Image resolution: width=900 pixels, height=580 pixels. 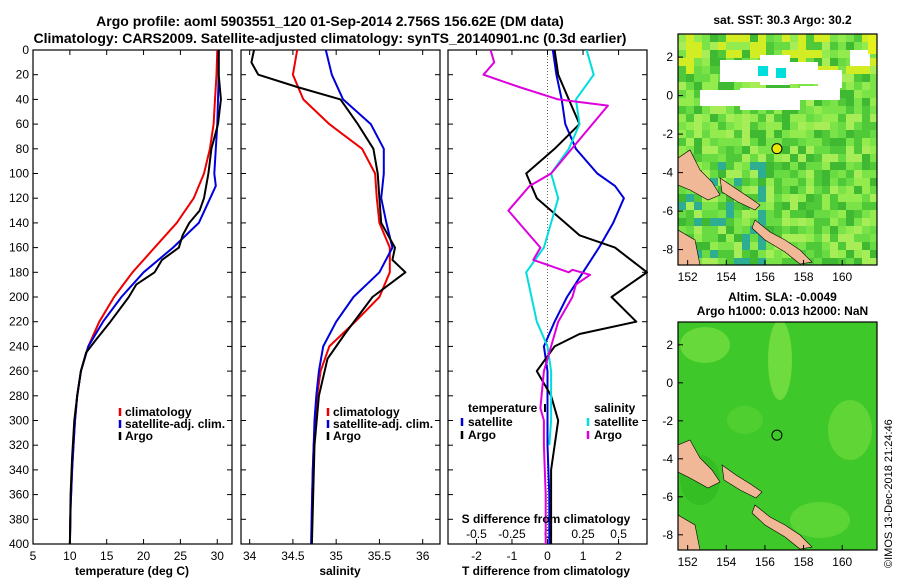 I want to click on xtick-label: -2, so click(x=476, y=556).